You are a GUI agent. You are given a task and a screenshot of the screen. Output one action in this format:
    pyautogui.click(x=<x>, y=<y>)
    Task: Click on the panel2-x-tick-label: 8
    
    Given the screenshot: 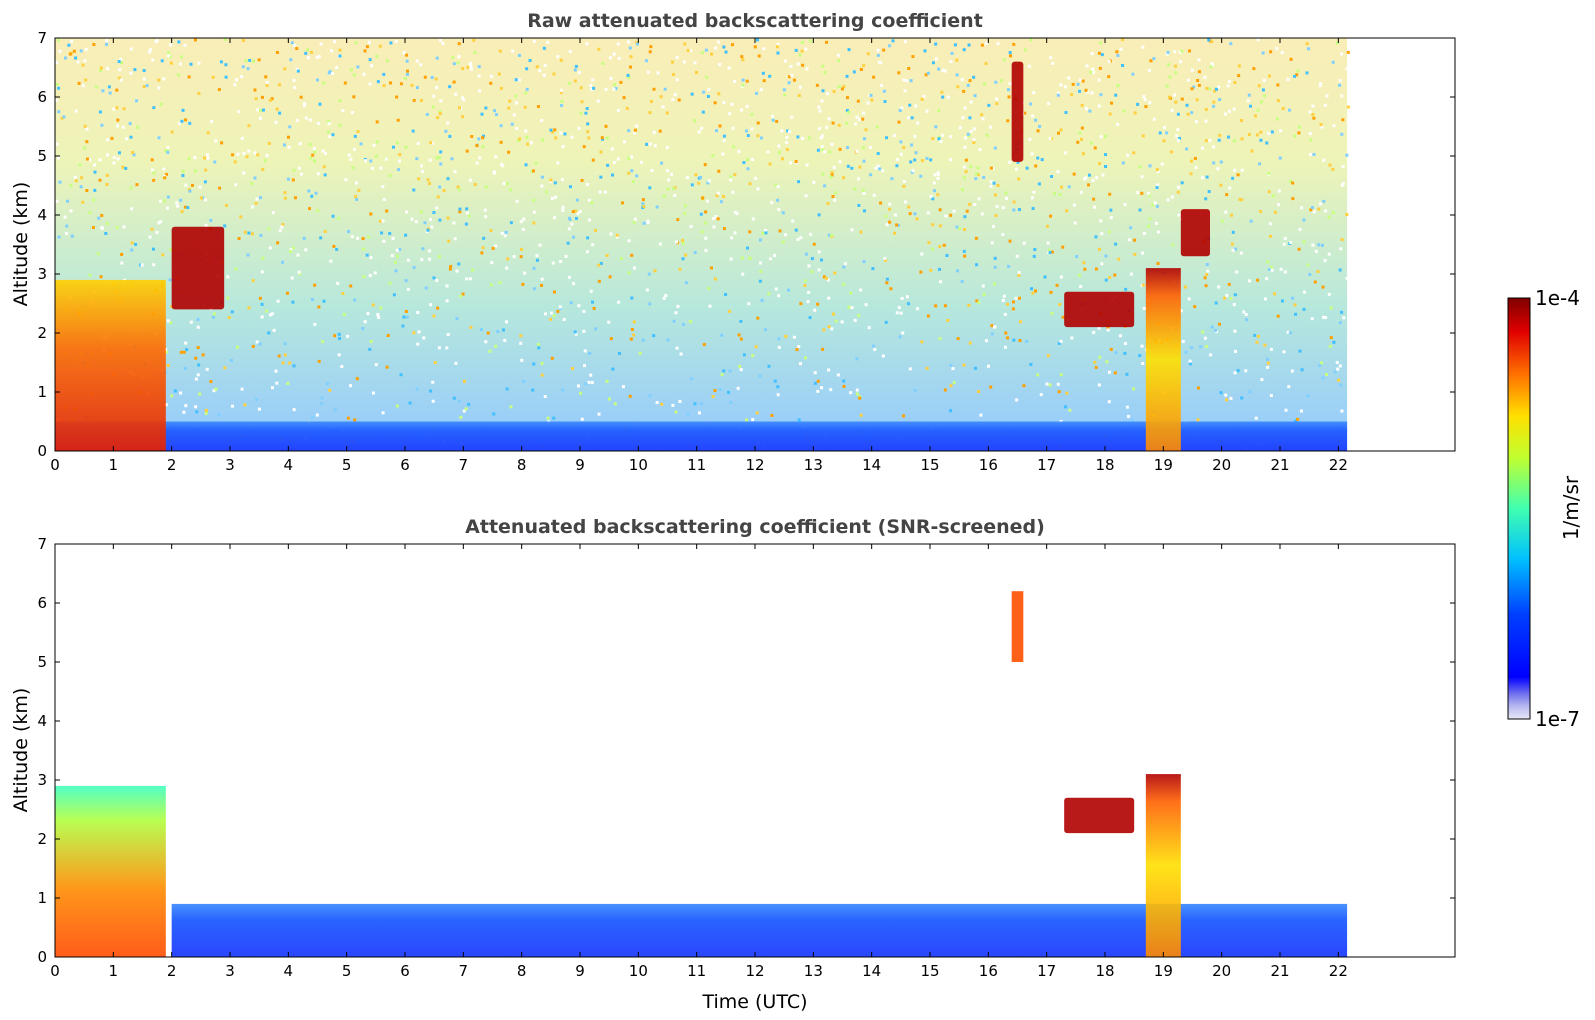 What is the action you would take?
    pyautogui.click(x=522, y=971)
    